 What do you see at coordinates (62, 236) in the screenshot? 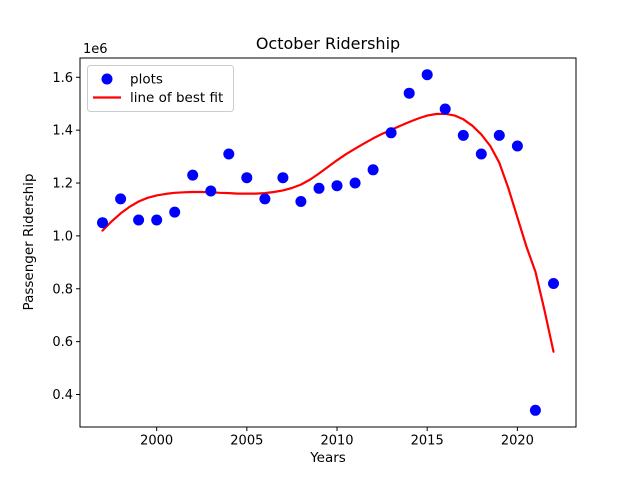
I see `y-tick-label: 1.0` at bounding box center [62, 236].